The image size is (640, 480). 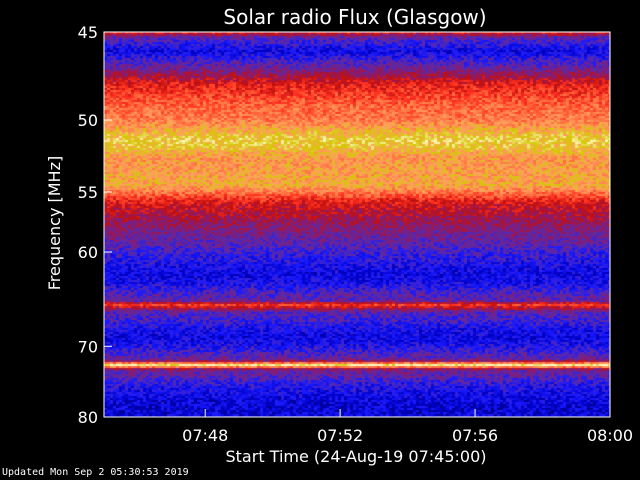 I want to click on x-axis: 07:48 07:52 07:56 08:00, so click(x=407, y=427).